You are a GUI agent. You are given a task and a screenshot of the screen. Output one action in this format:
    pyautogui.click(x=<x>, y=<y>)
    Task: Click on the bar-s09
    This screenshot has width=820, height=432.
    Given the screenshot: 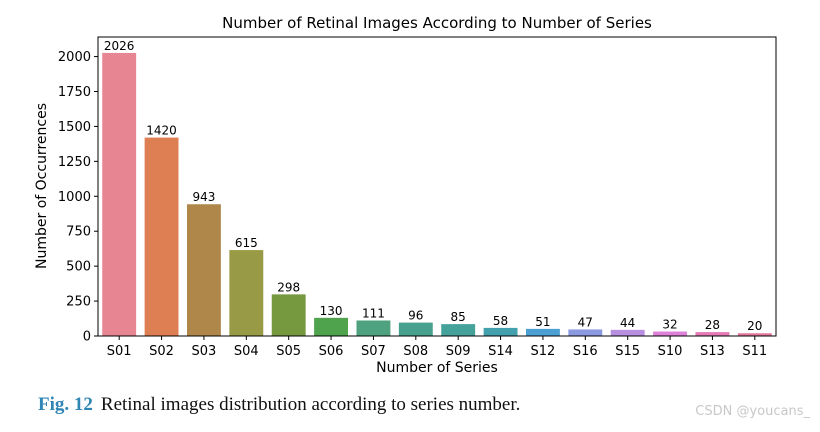 What is the action you would take?
    pyautogui.click(x=458, y=330)
    